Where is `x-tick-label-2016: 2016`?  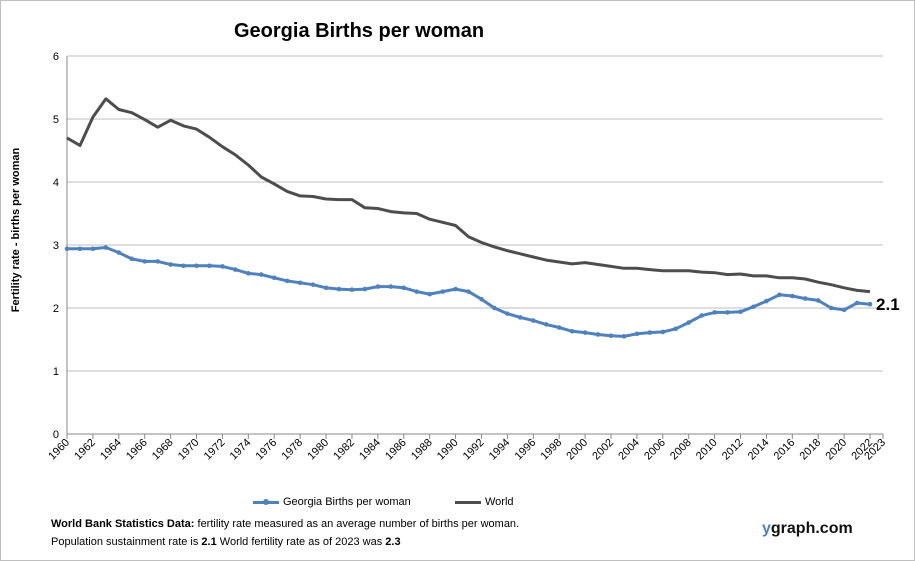 x-tick-label-2016: 2016 is located at coordinates (785, 450).